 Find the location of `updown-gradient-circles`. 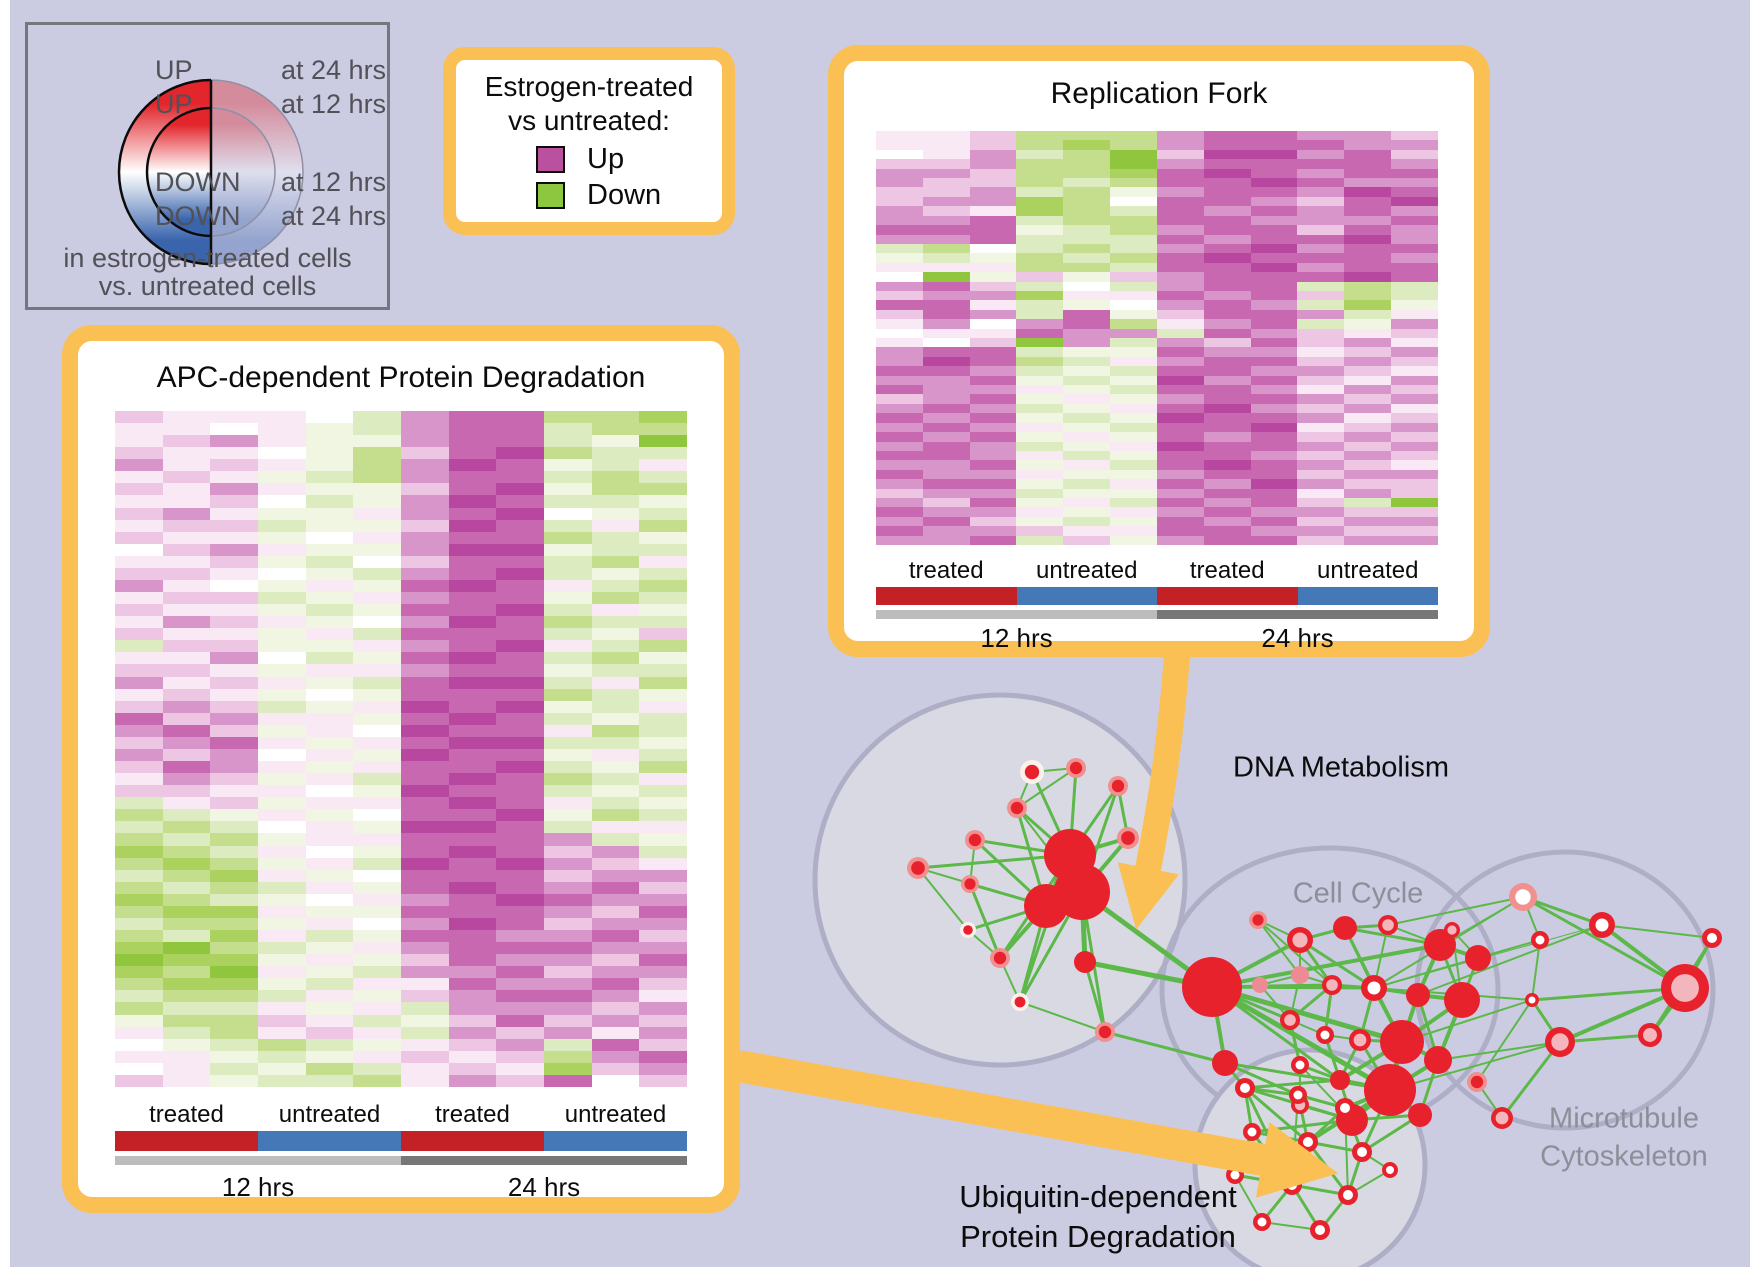

updown-gradient-circles is located at coordinates (210, 172).